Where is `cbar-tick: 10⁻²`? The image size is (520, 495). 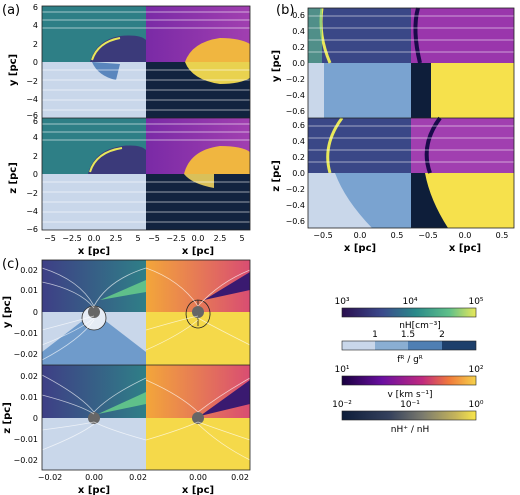
cbar-tick: 10⁻² is located at coordinates (342, 405).